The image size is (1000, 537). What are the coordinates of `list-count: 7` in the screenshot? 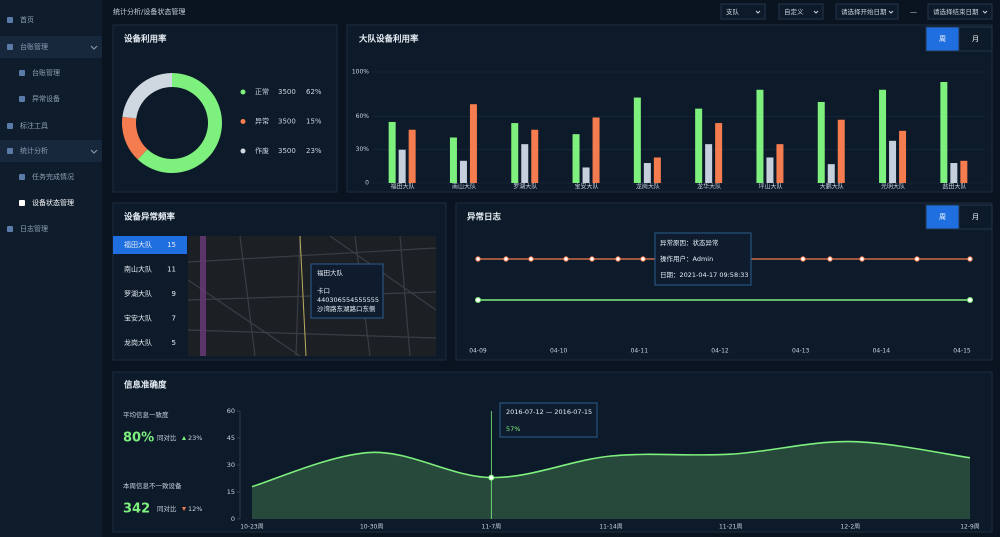 It's located at (174, 319).